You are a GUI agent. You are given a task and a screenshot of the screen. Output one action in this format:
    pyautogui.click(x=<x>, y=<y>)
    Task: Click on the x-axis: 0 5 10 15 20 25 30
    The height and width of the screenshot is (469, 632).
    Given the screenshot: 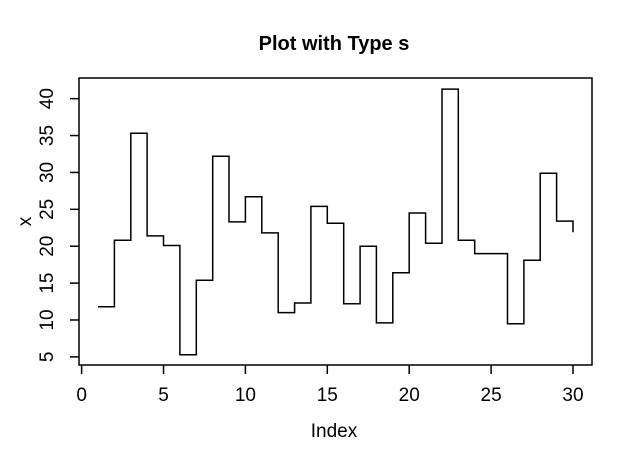 What is the action you would take?
    pyautogui.click(x=330, y=385)
    